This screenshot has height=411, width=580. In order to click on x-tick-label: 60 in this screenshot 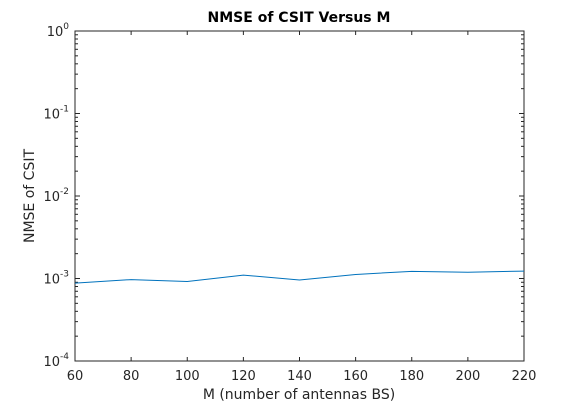, I will do `click(75, 376)`.